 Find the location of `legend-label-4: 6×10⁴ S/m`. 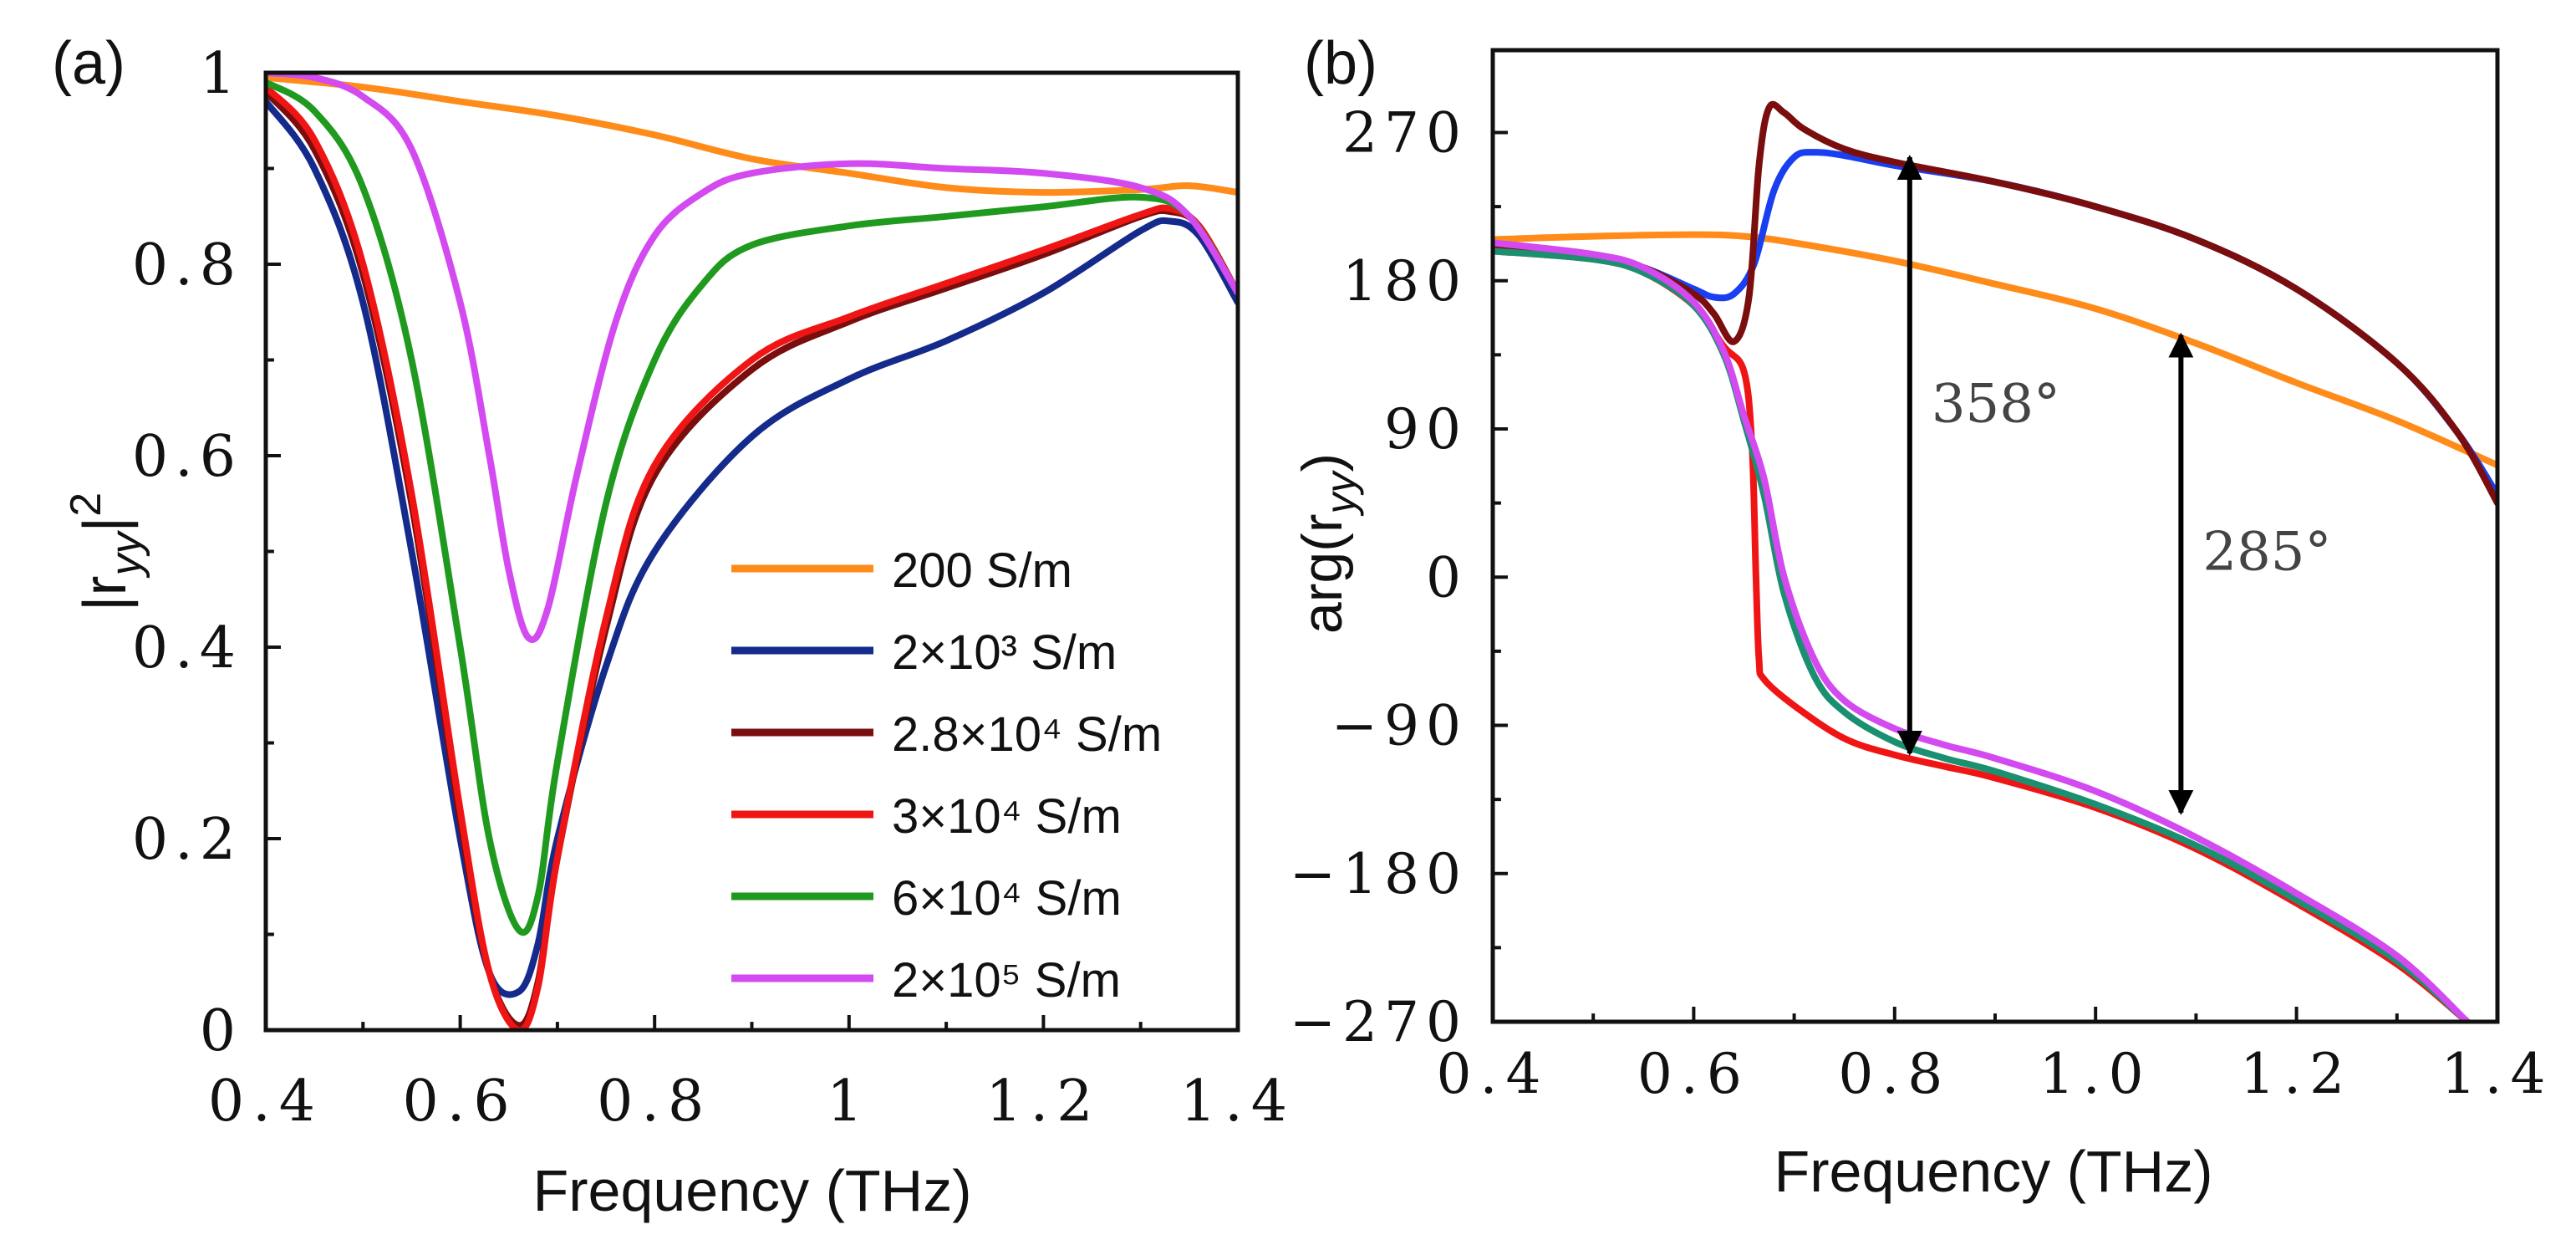

legend-label-4: 6×10⁴ S/m is located at coordinates (1007, 898).